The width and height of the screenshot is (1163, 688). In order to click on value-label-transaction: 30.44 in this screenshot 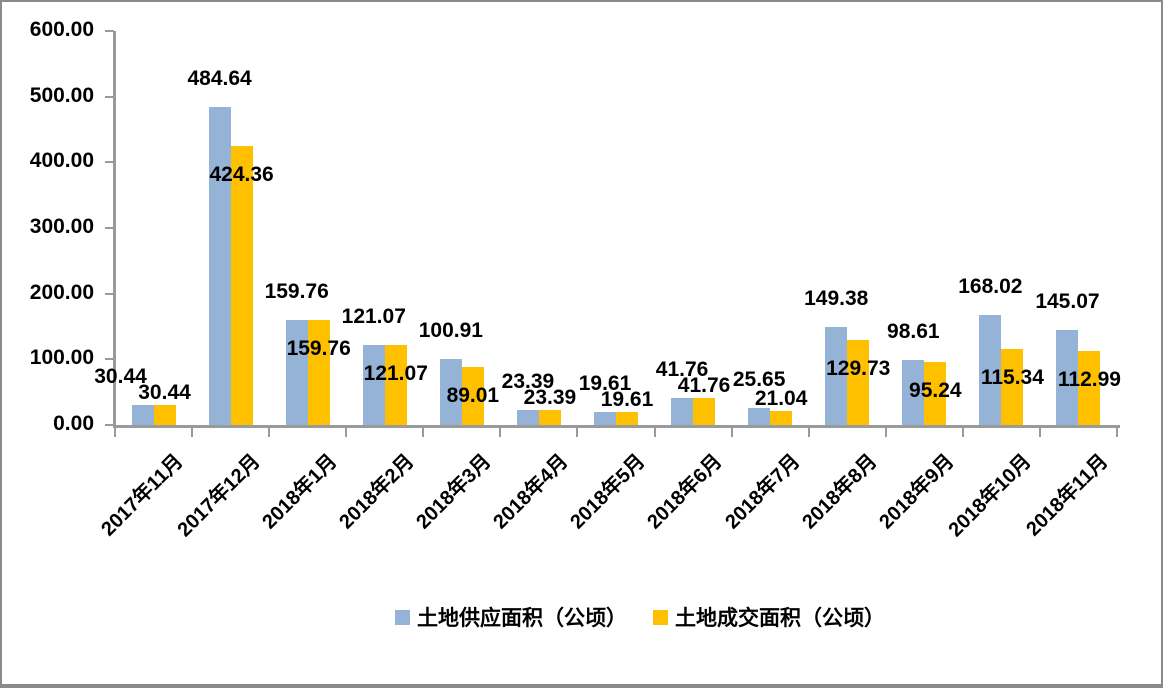, I will do `click(164, 392)`.